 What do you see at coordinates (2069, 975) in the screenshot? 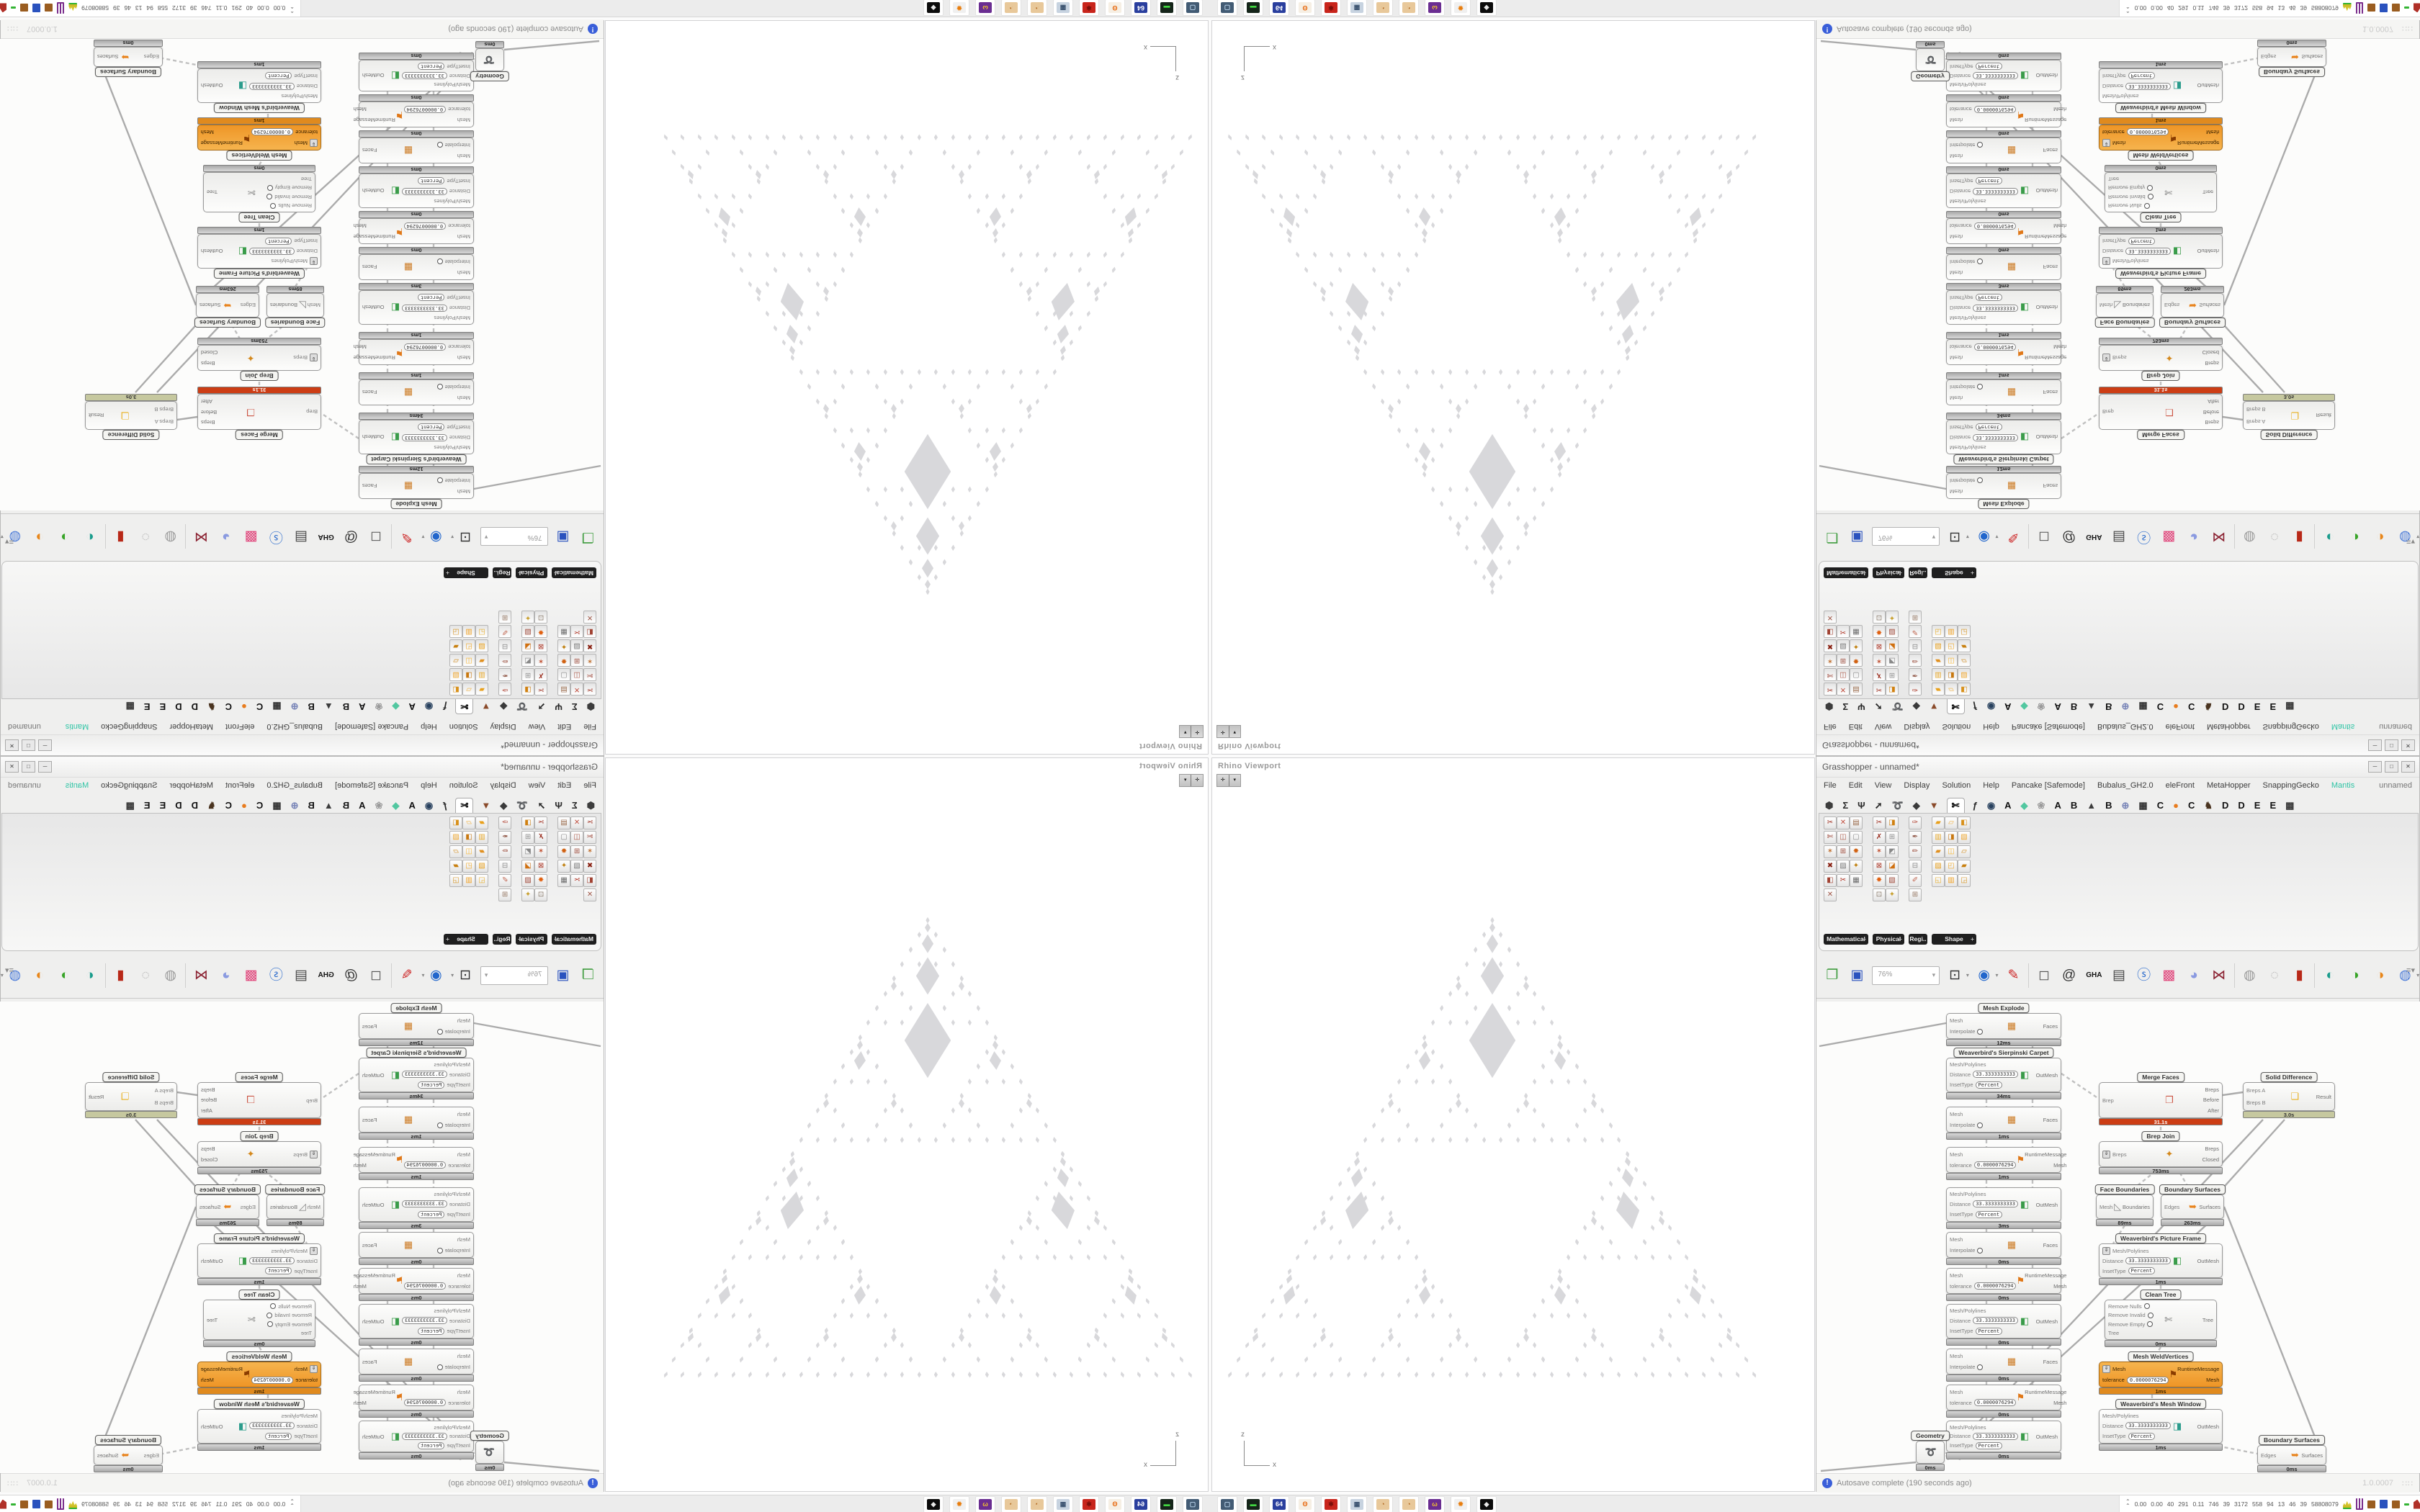
I see `at-badge-icon: @` at bounding box center [2069, 975].